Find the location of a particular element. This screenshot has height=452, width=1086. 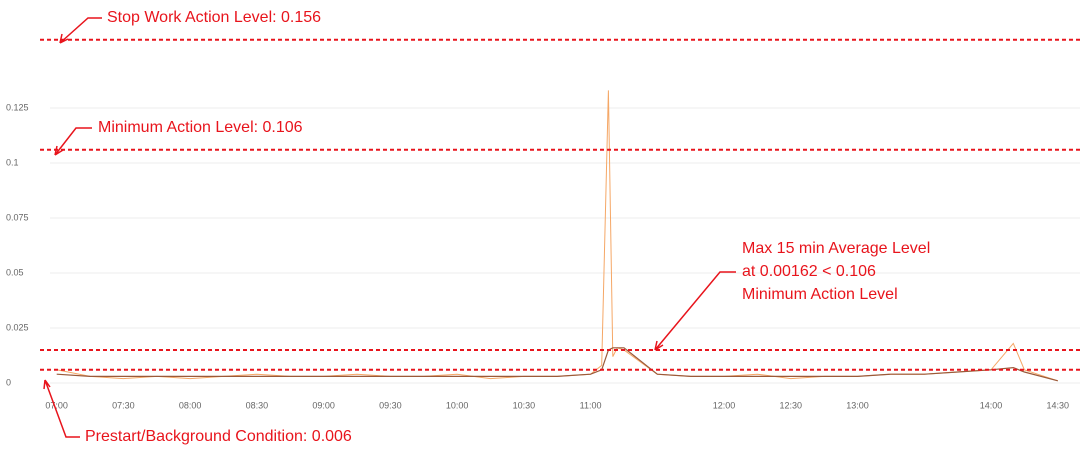

y-tick-label: 0.125 is located at coordinates (17, 107).